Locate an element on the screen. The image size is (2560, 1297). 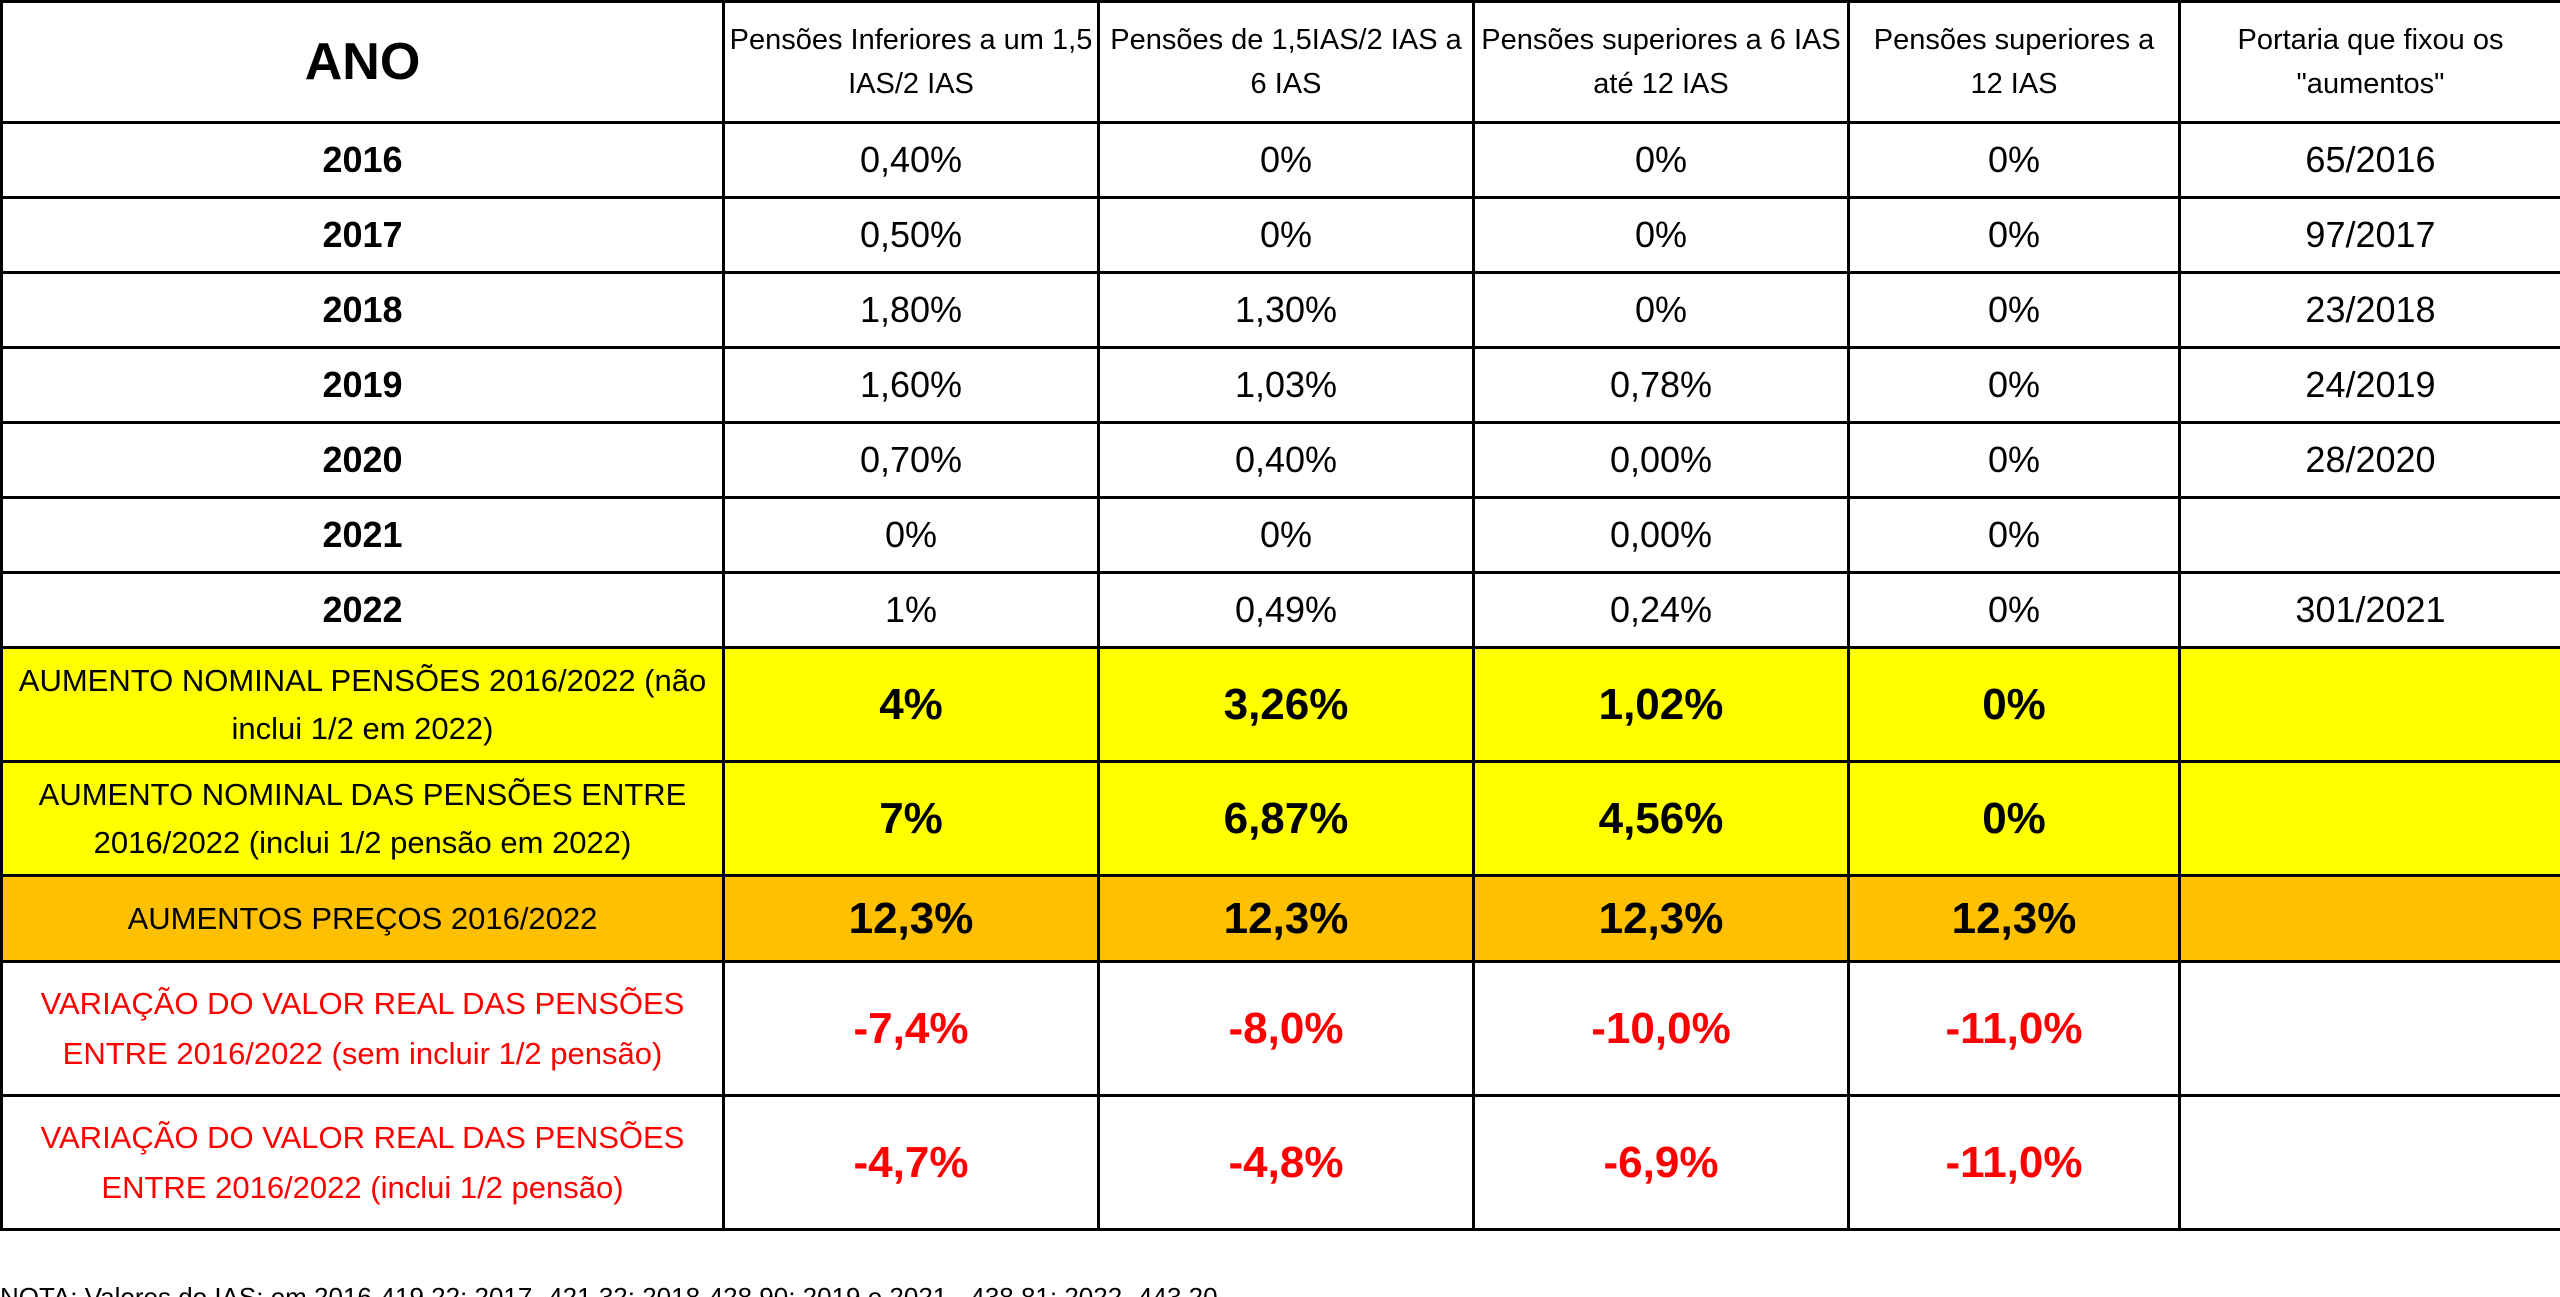
year-cell: 2016 is located at coordinates (362, 160).